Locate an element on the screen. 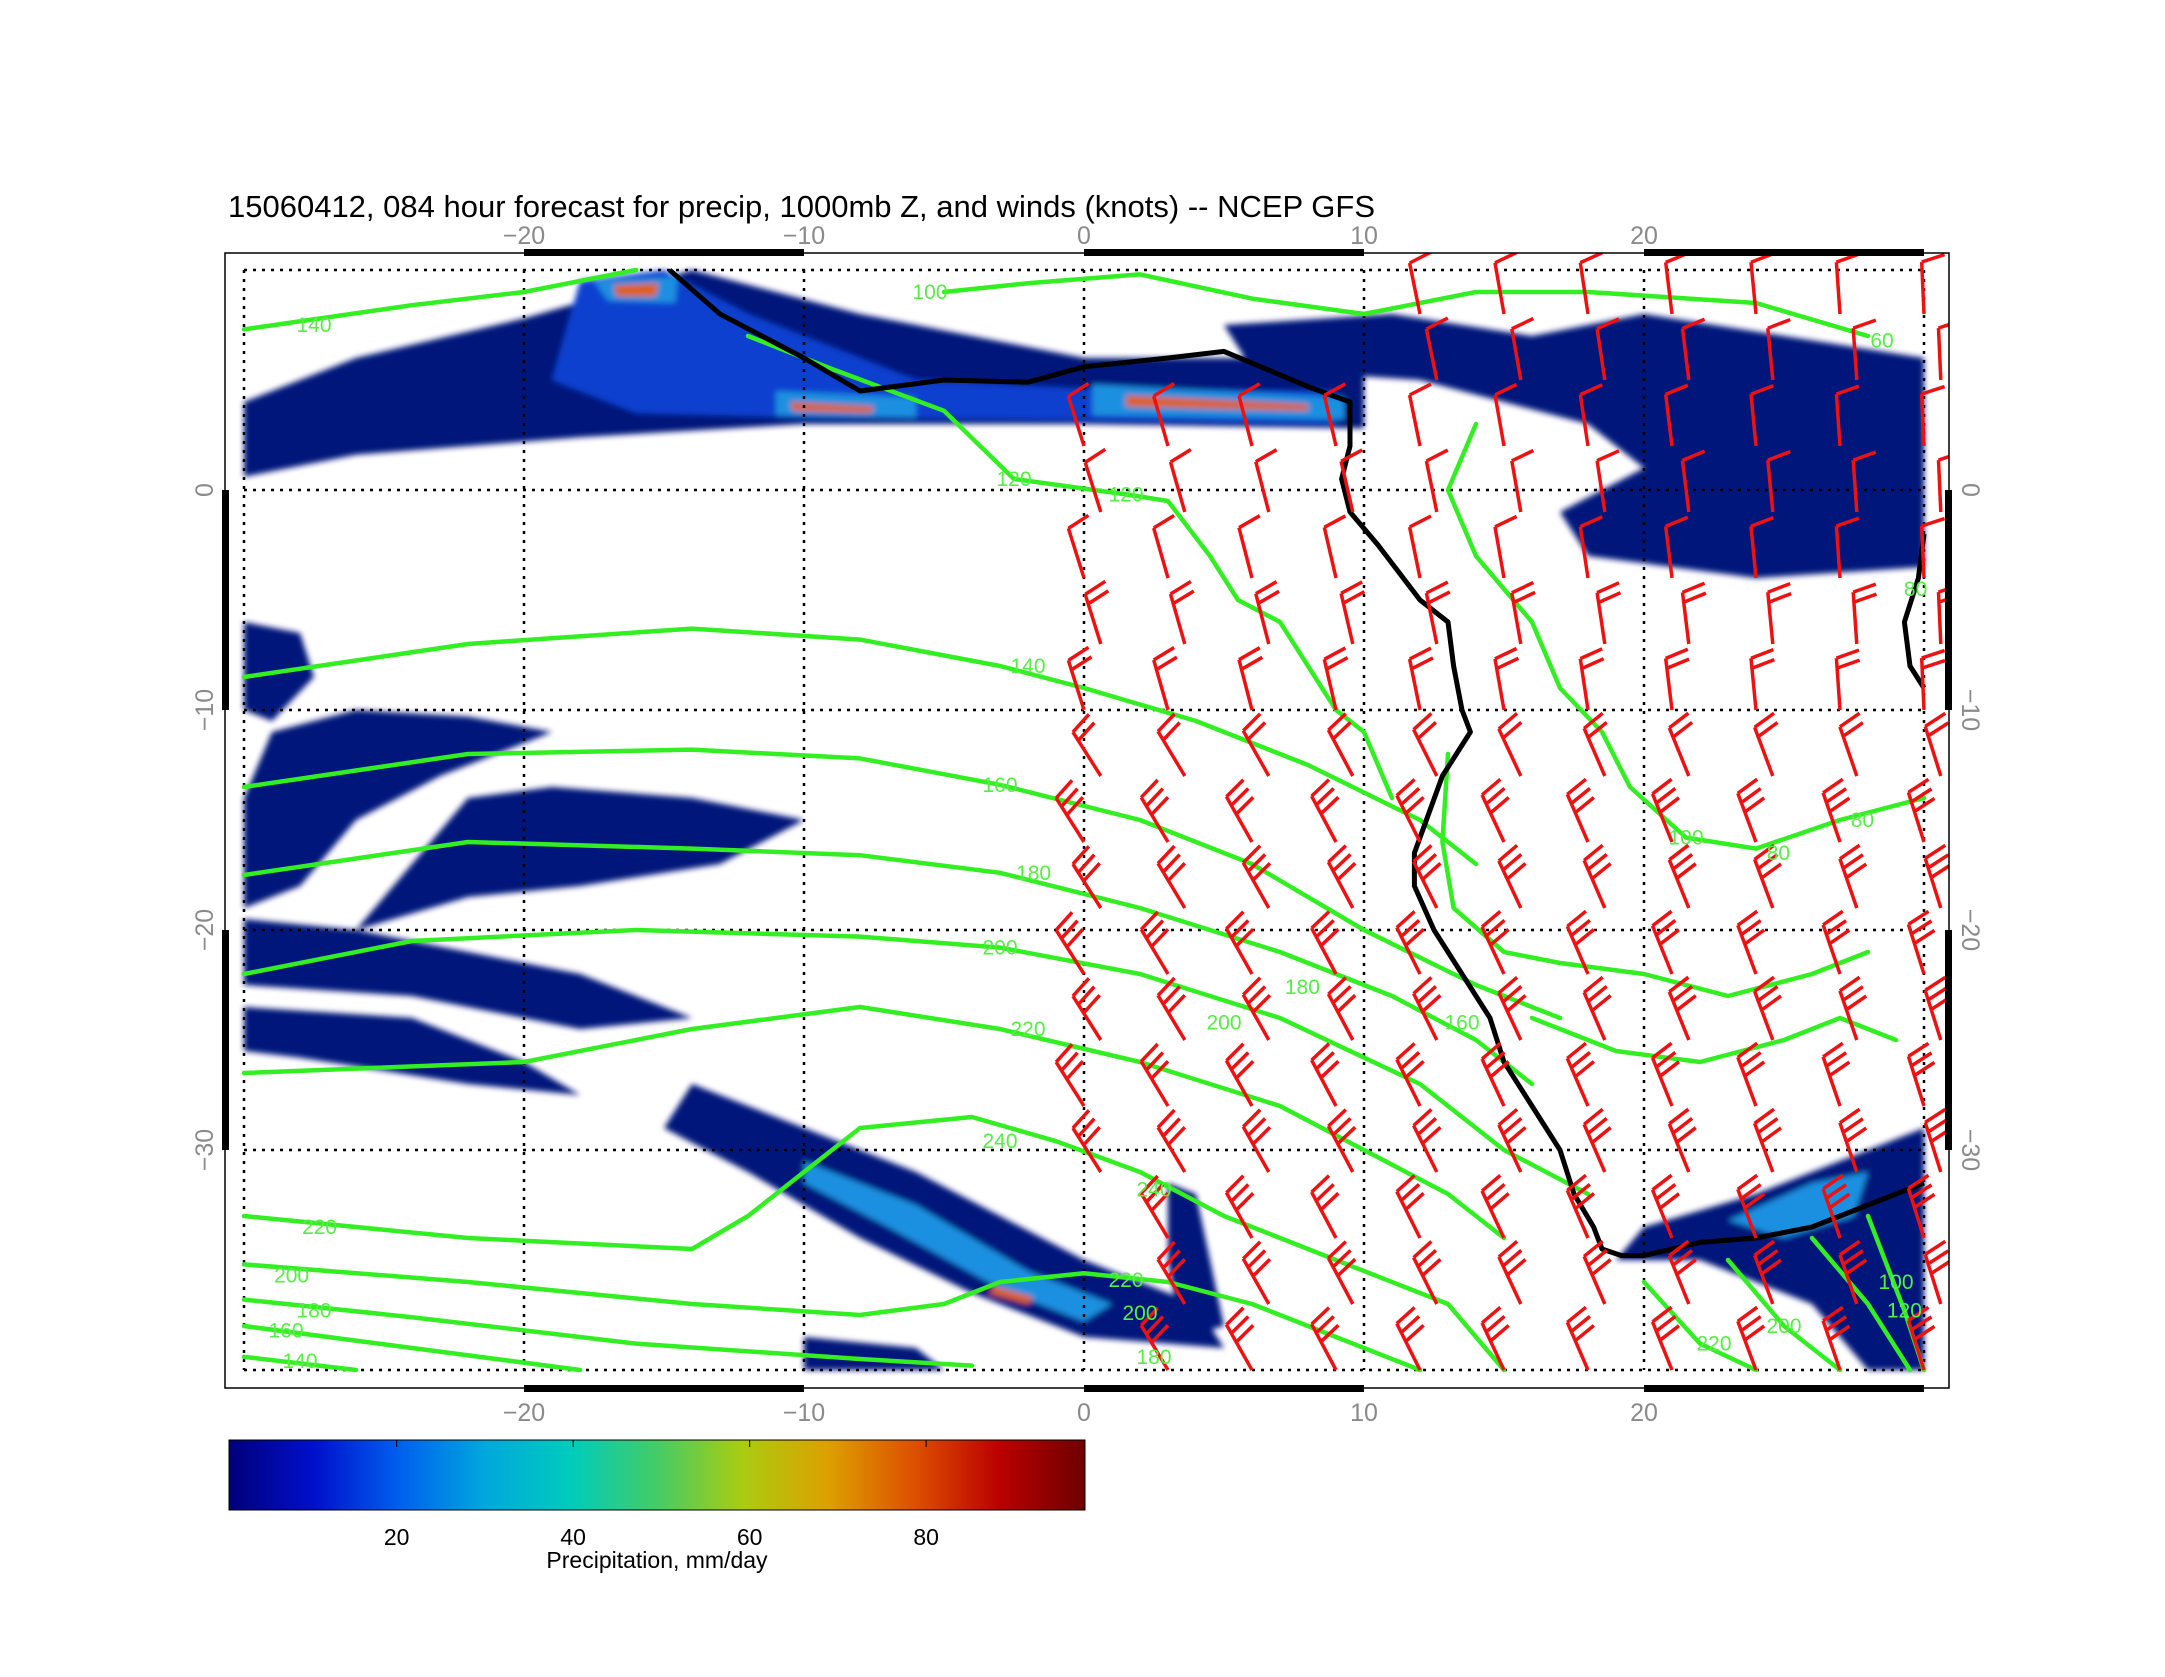  lat-tick-label-right: −30 is located at coordinates (1970, 1150).